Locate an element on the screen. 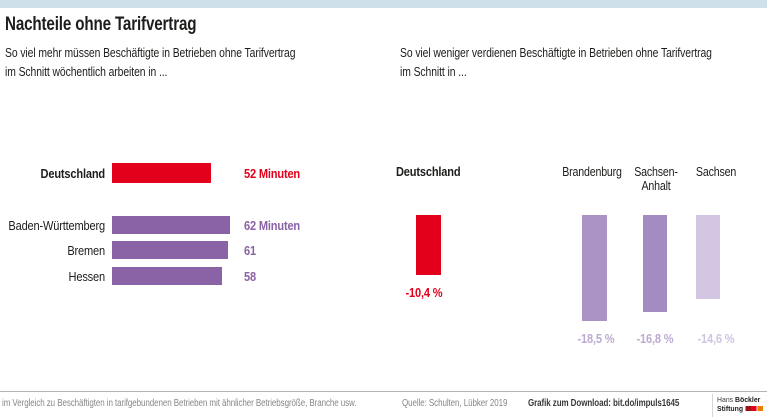  footer-source: Quelle: Schulten, Lübker 2019 is located at coordinates (455, 403).